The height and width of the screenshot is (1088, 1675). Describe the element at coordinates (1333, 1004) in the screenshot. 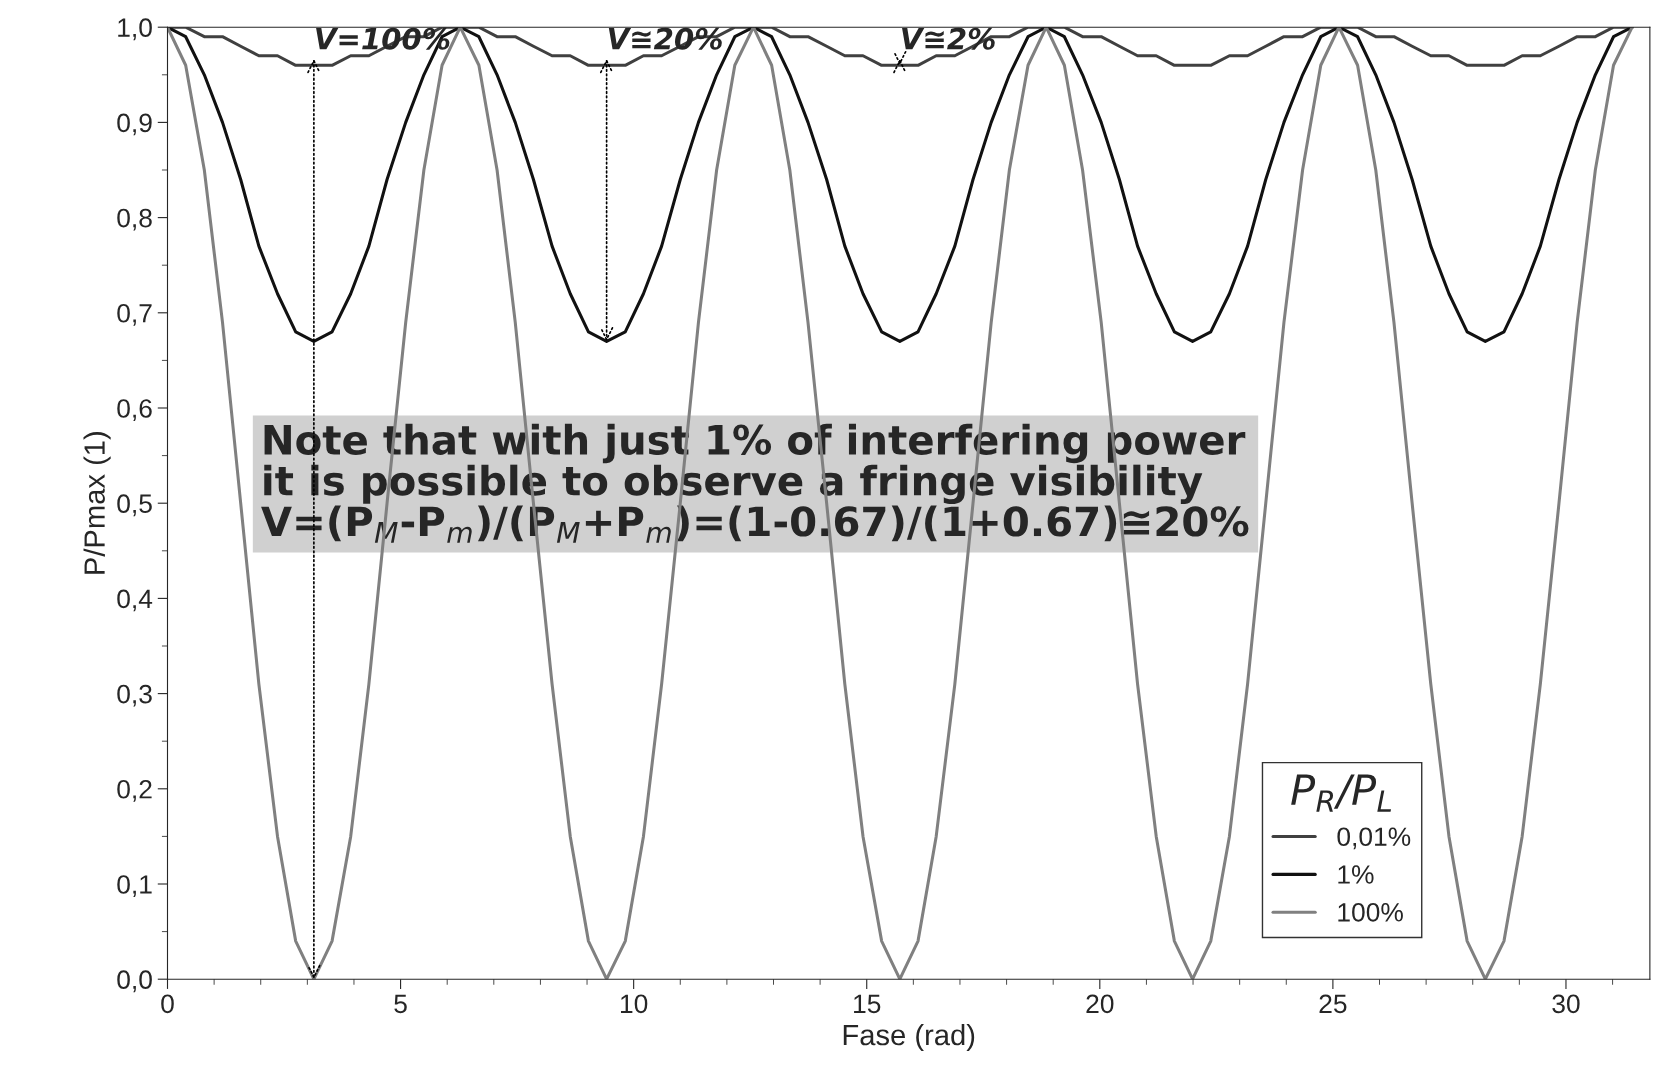

I see `x-tick-label: 25` at that location.